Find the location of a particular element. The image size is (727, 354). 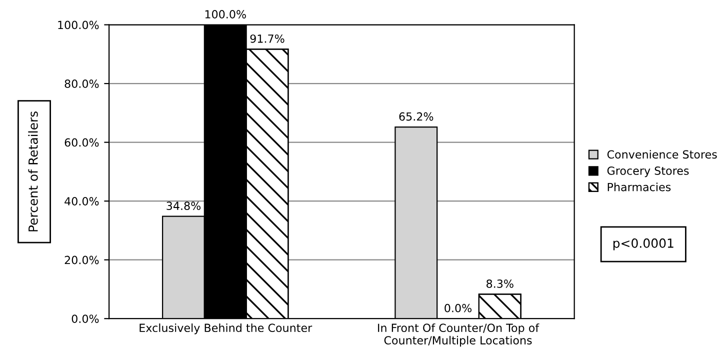

text: p<0.0001 is located at coordinates (643, 244).